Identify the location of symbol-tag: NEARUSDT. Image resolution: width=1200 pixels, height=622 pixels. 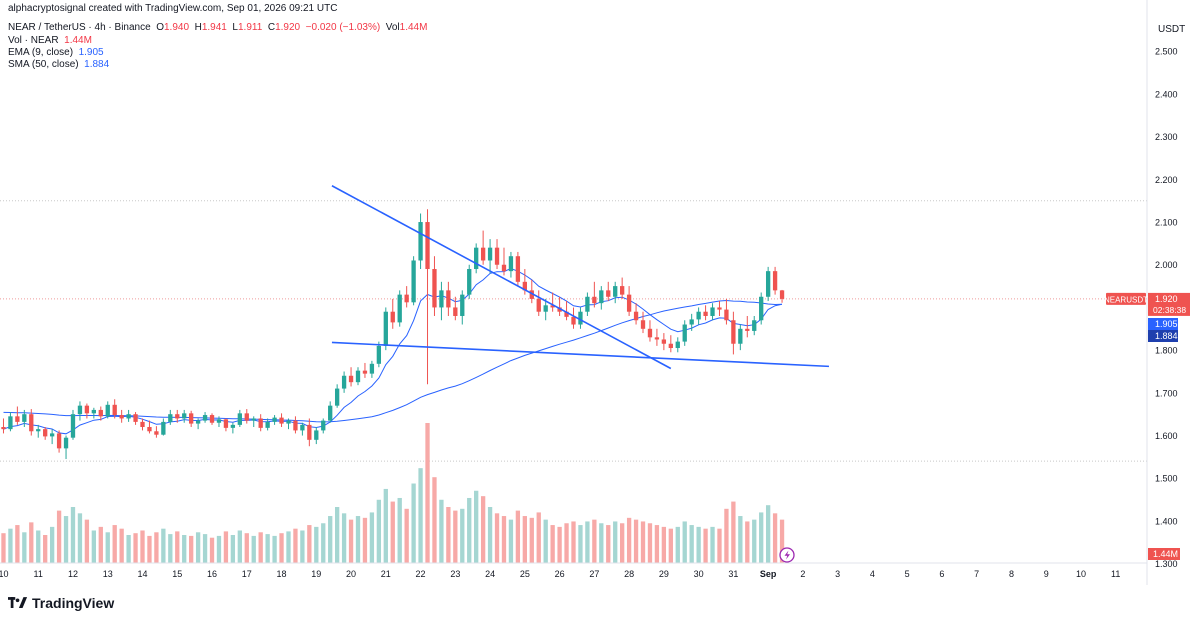
(1126, 299).